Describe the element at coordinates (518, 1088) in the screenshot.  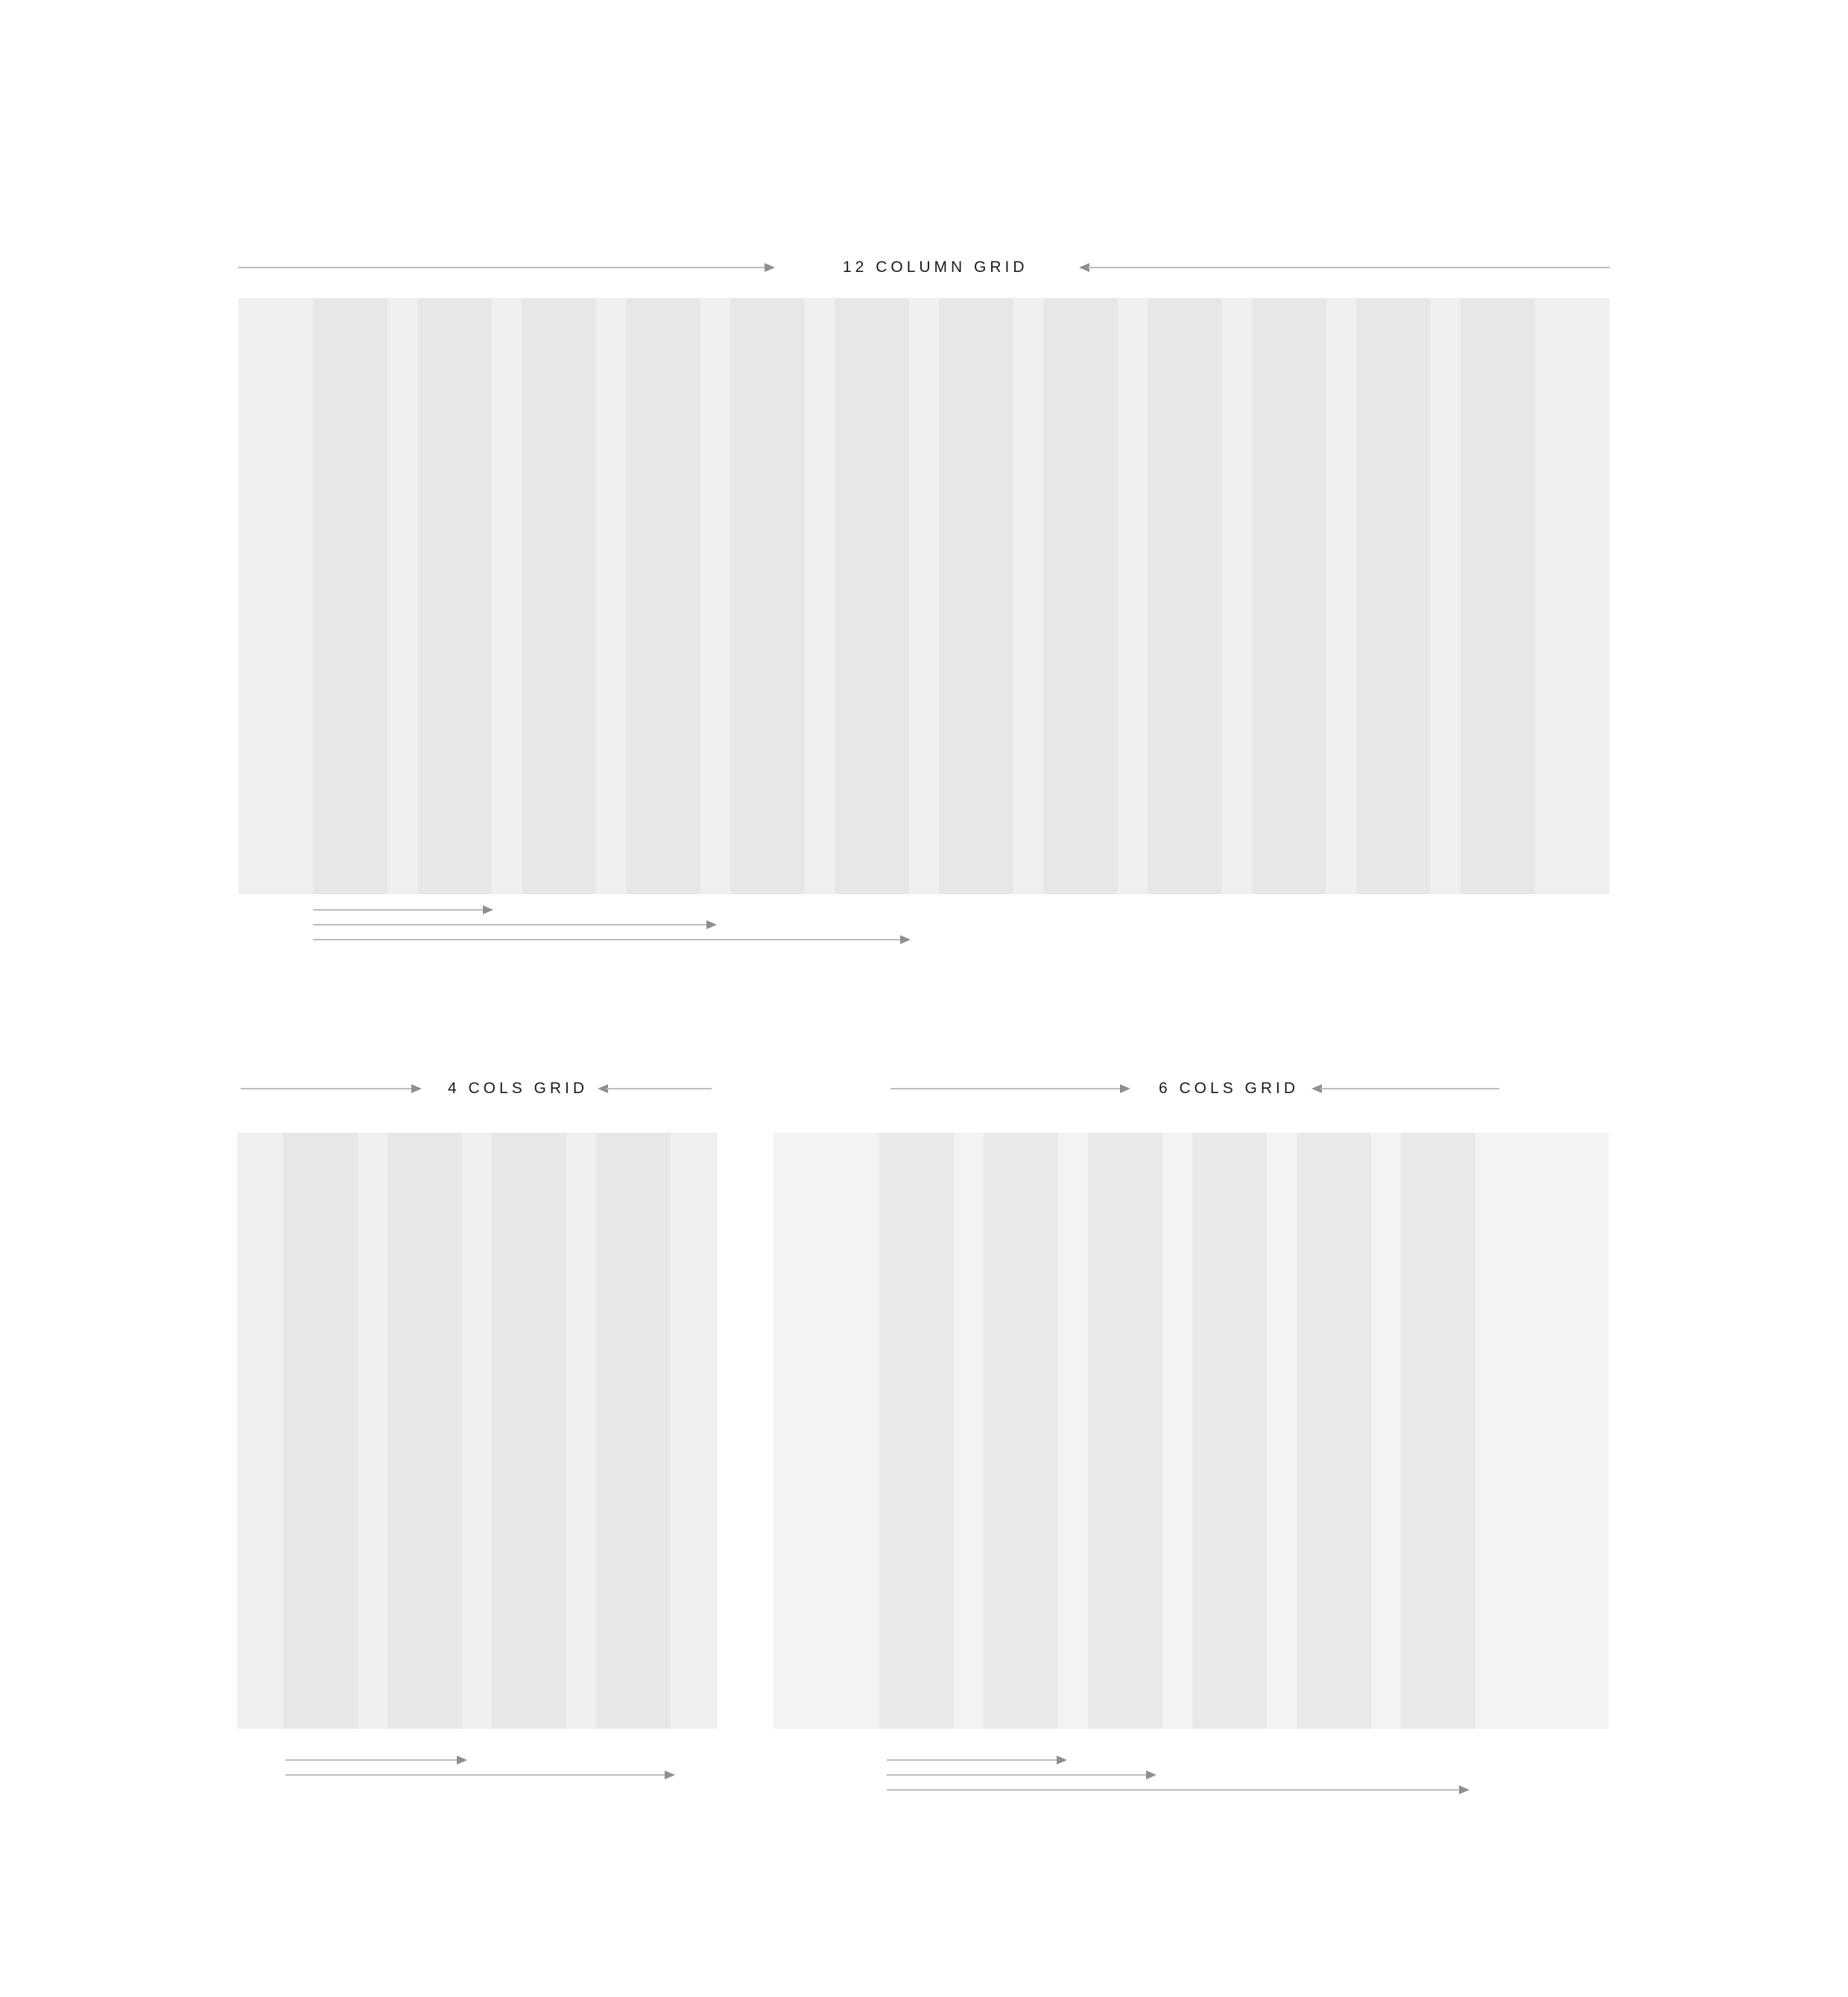
I see `grid-4-title: 4 COLS GRID` at that location.